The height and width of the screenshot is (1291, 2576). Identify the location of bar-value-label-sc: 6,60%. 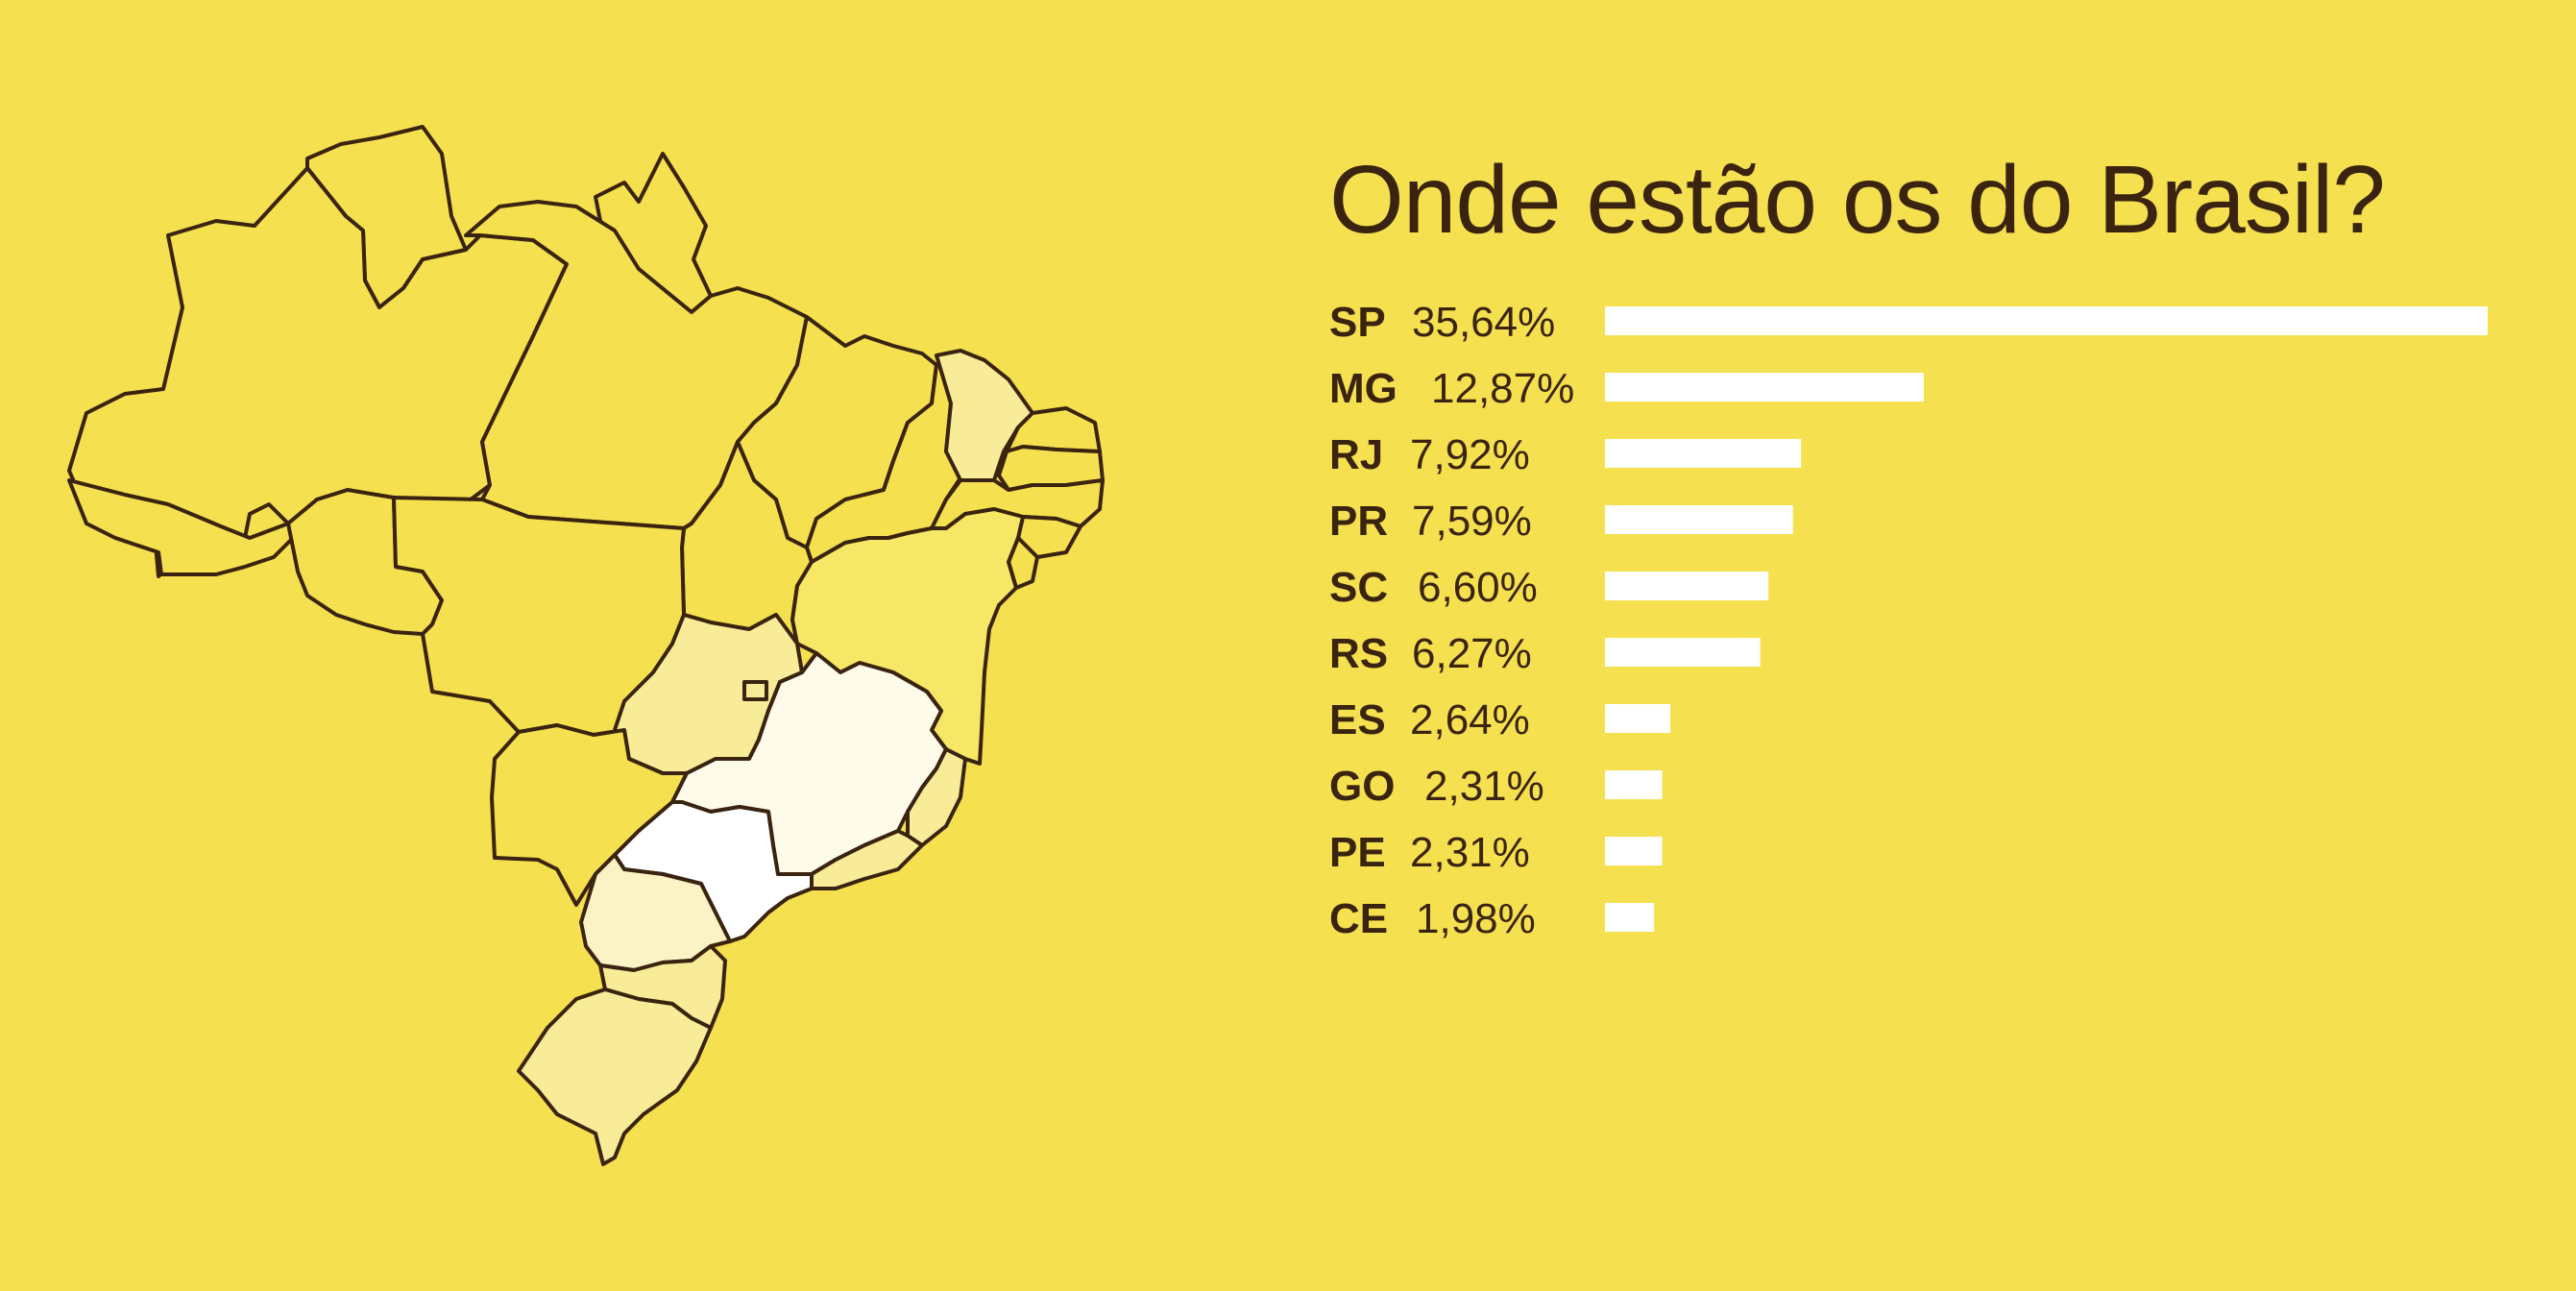
(1478, 587).